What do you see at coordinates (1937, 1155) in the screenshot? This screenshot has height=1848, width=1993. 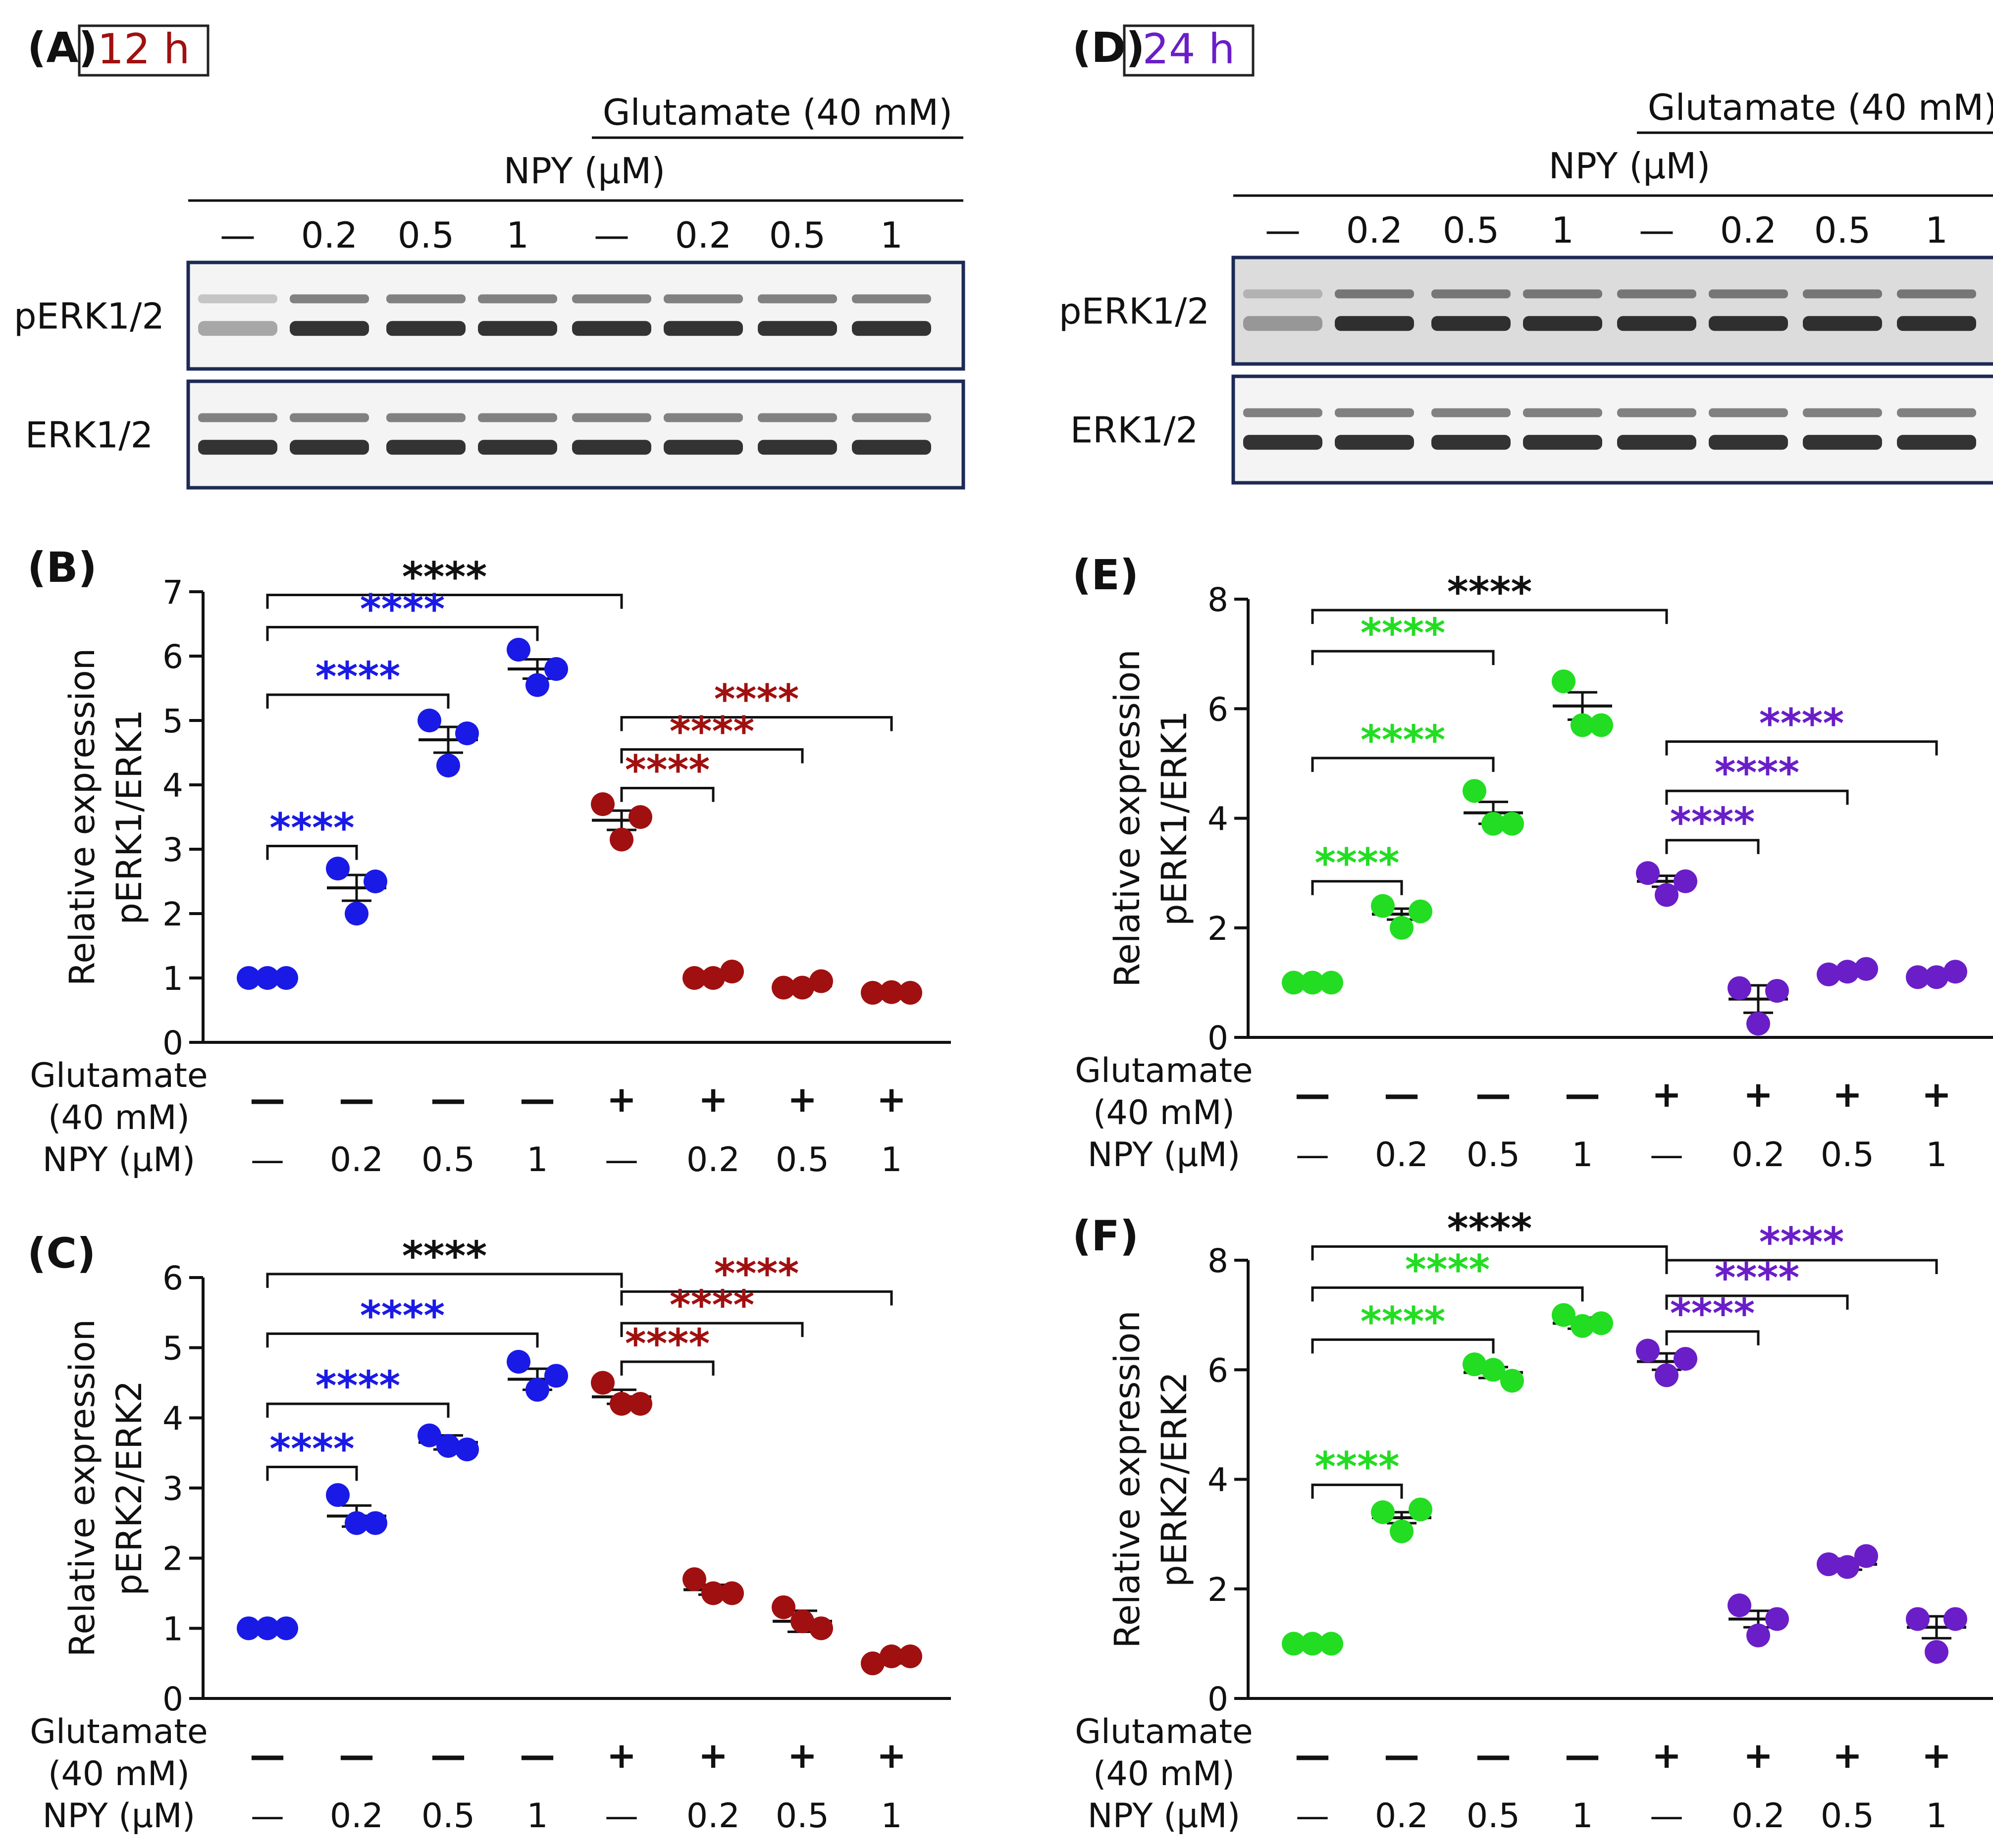 I see `npy-value: 1` at bounding box center [1937, 1155].